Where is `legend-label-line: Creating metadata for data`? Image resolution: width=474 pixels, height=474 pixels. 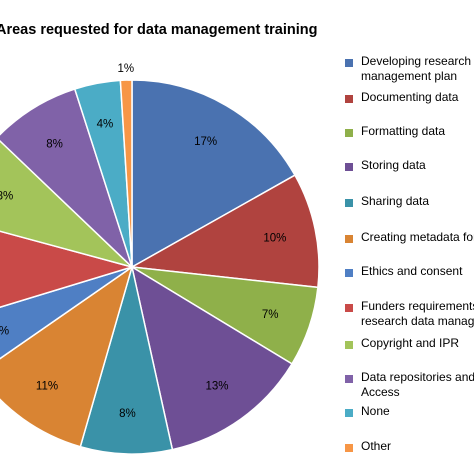 legend-label-line: Creating metadata for data is located at coordinates (417, 237).